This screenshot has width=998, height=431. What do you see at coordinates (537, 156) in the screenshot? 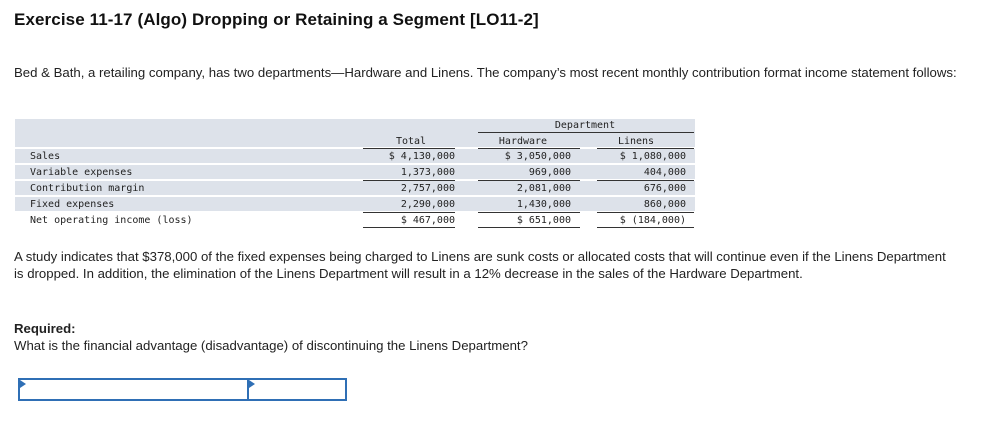
I see `cell-hardware: $ 3,050,000` at bounding box center [537, 156].